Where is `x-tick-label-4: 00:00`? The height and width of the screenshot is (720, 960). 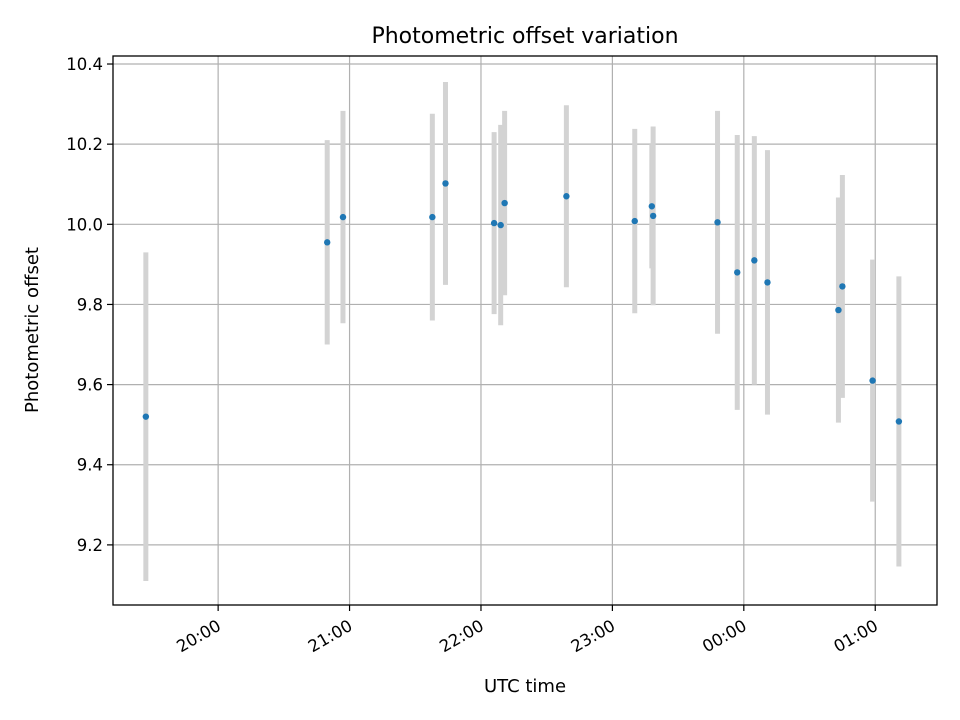 x-tick-label-4: 00:00 is located at coordinates (724, 636).